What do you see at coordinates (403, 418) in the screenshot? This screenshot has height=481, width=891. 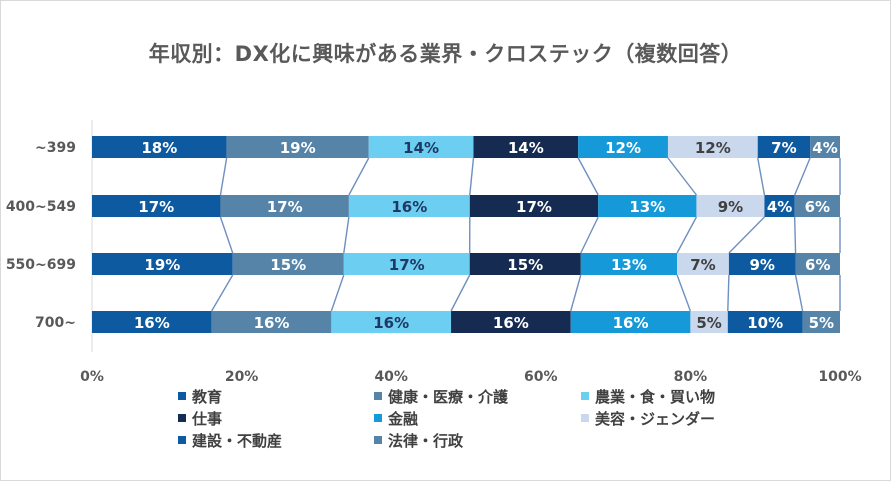 I see `legend-label: 金融` at bounding box center [403, 418].